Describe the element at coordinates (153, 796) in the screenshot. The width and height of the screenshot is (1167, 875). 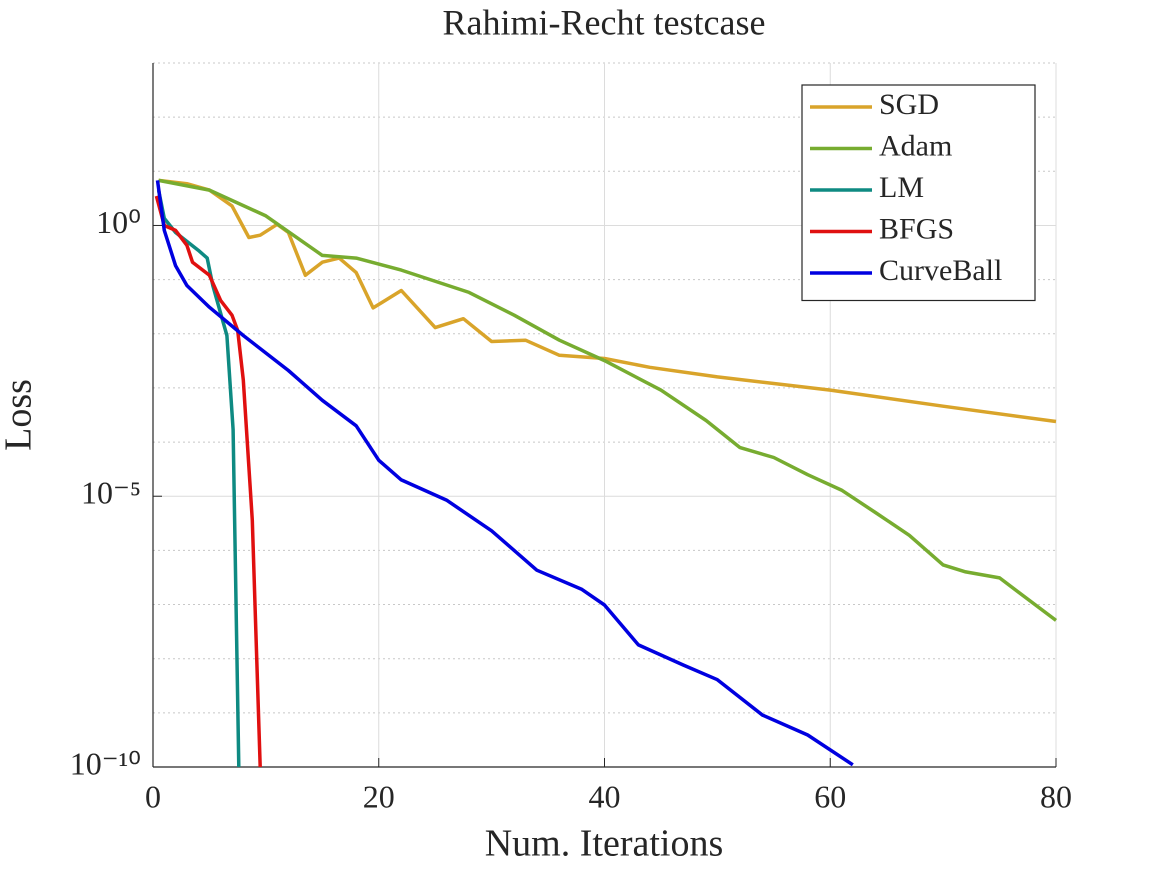
I see `x-tick-label: 0` at that location.